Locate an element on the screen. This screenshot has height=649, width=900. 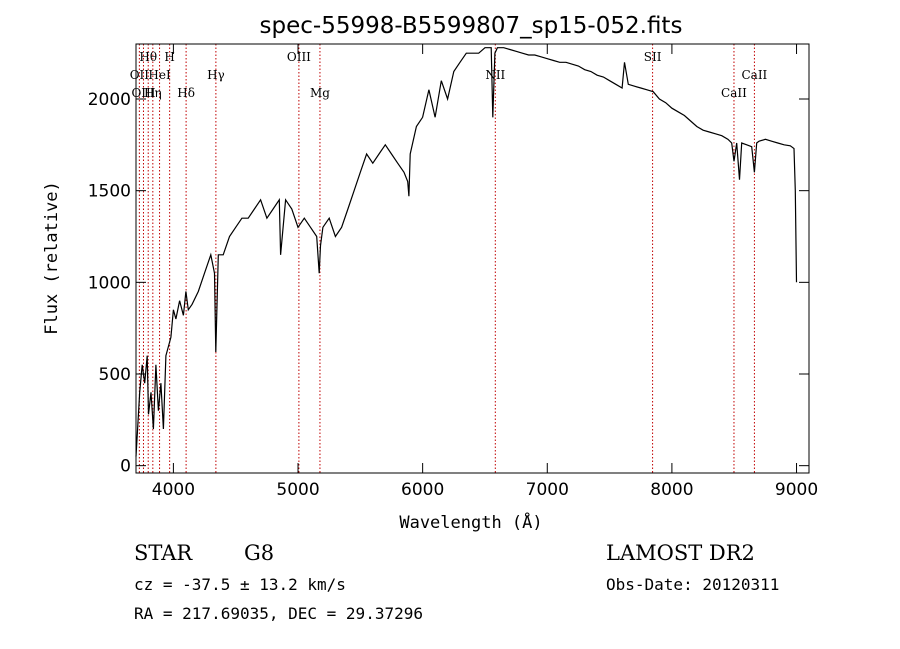
x-tick-label: 4000 is located at coordinates (173, 490).